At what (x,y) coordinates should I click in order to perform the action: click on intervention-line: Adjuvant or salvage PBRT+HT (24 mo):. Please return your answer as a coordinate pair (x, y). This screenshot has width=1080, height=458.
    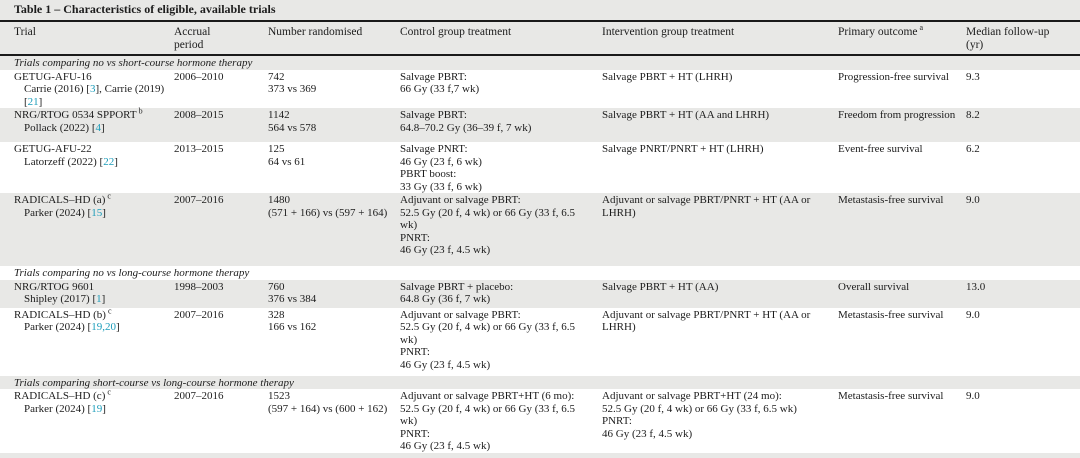
    Looking at the image, I should click on (692, 396).